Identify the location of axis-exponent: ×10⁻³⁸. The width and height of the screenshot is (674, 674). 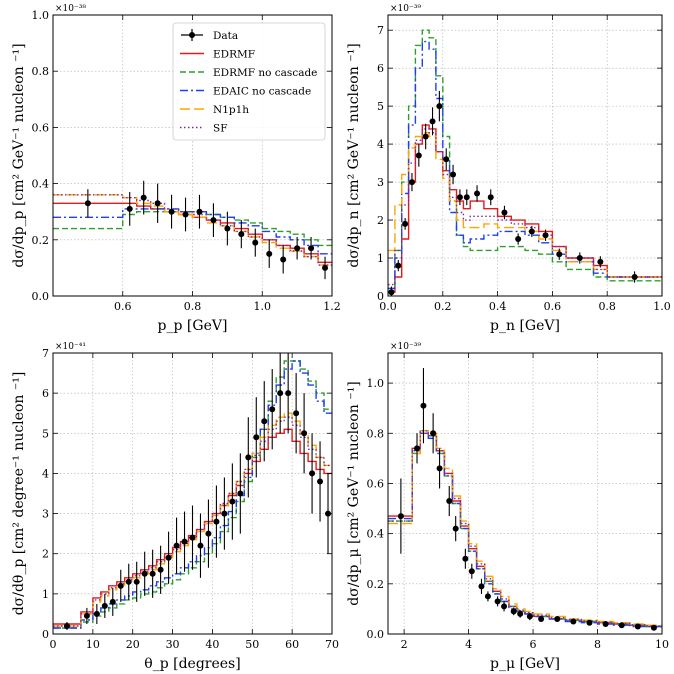
(70, 9).